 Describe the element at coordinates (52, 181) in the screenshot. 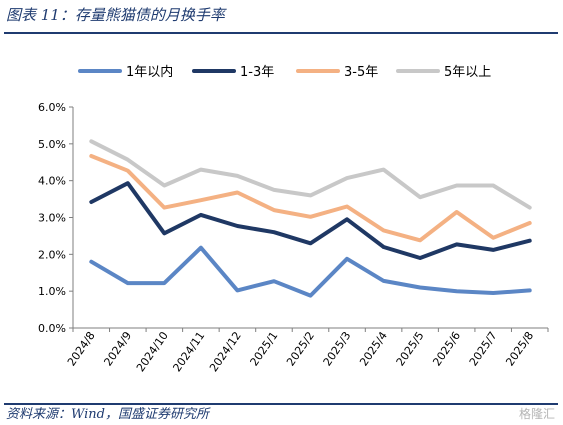

I see `y-tick-label: 4.0%` at that location.